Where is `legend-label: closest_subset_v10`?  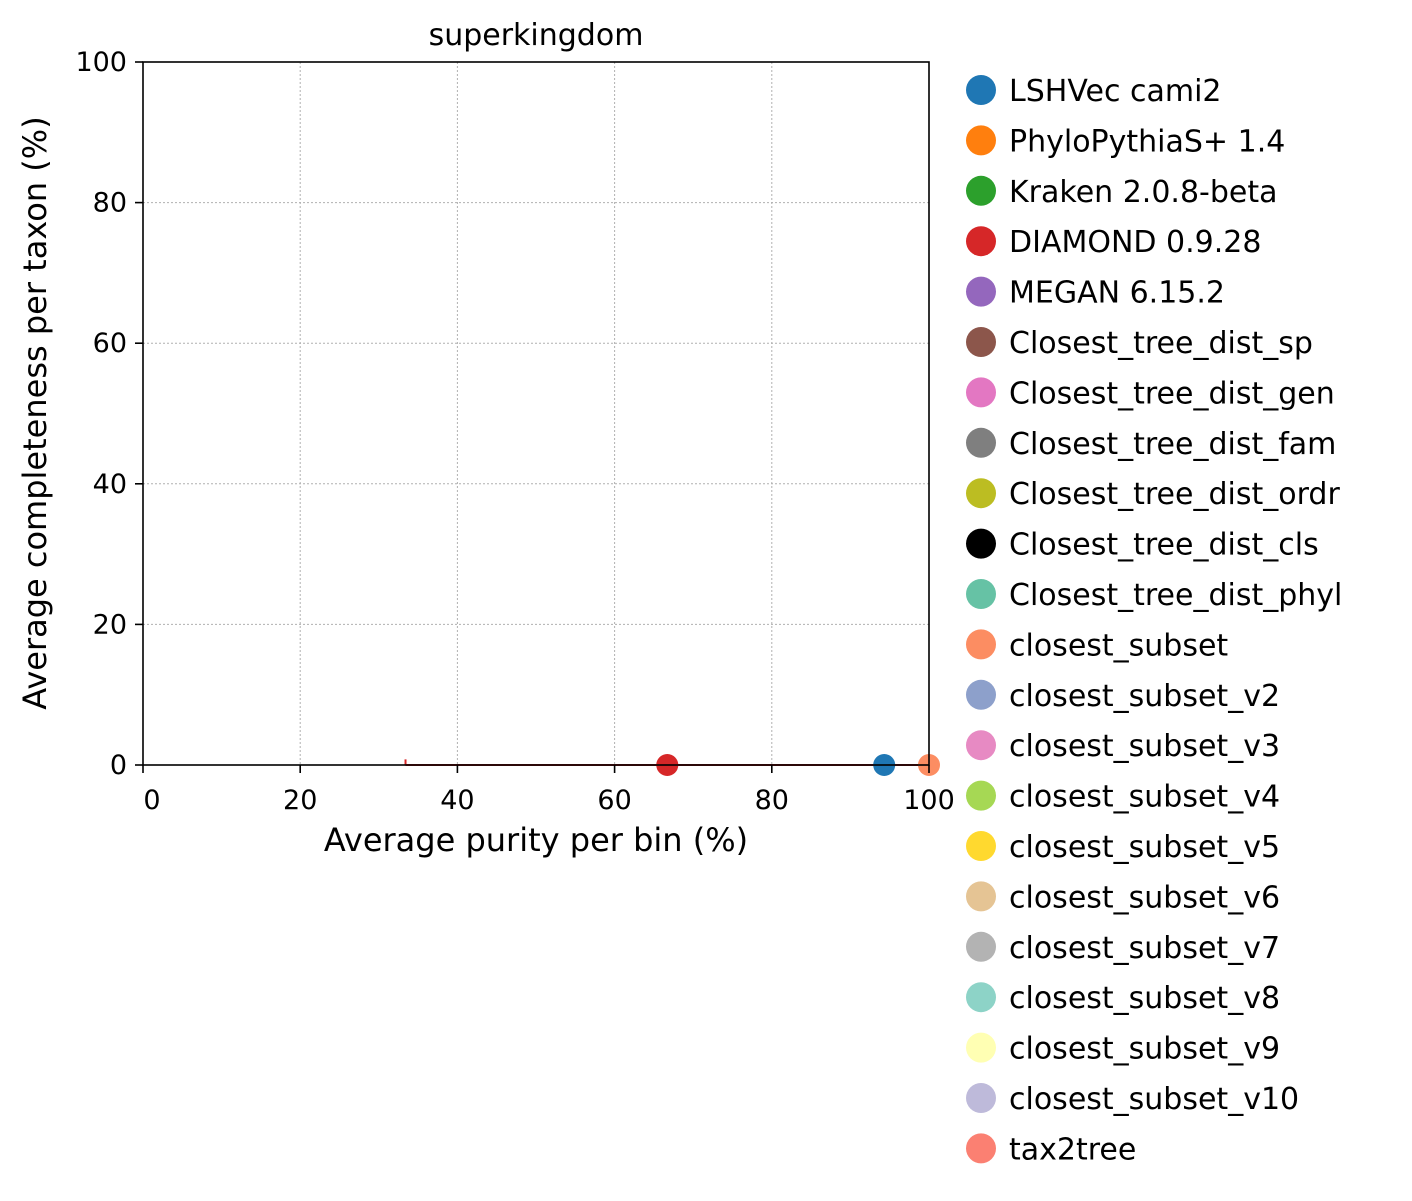 legend-label: closest_subset_v10 is located at coordinates (1154, 1099).